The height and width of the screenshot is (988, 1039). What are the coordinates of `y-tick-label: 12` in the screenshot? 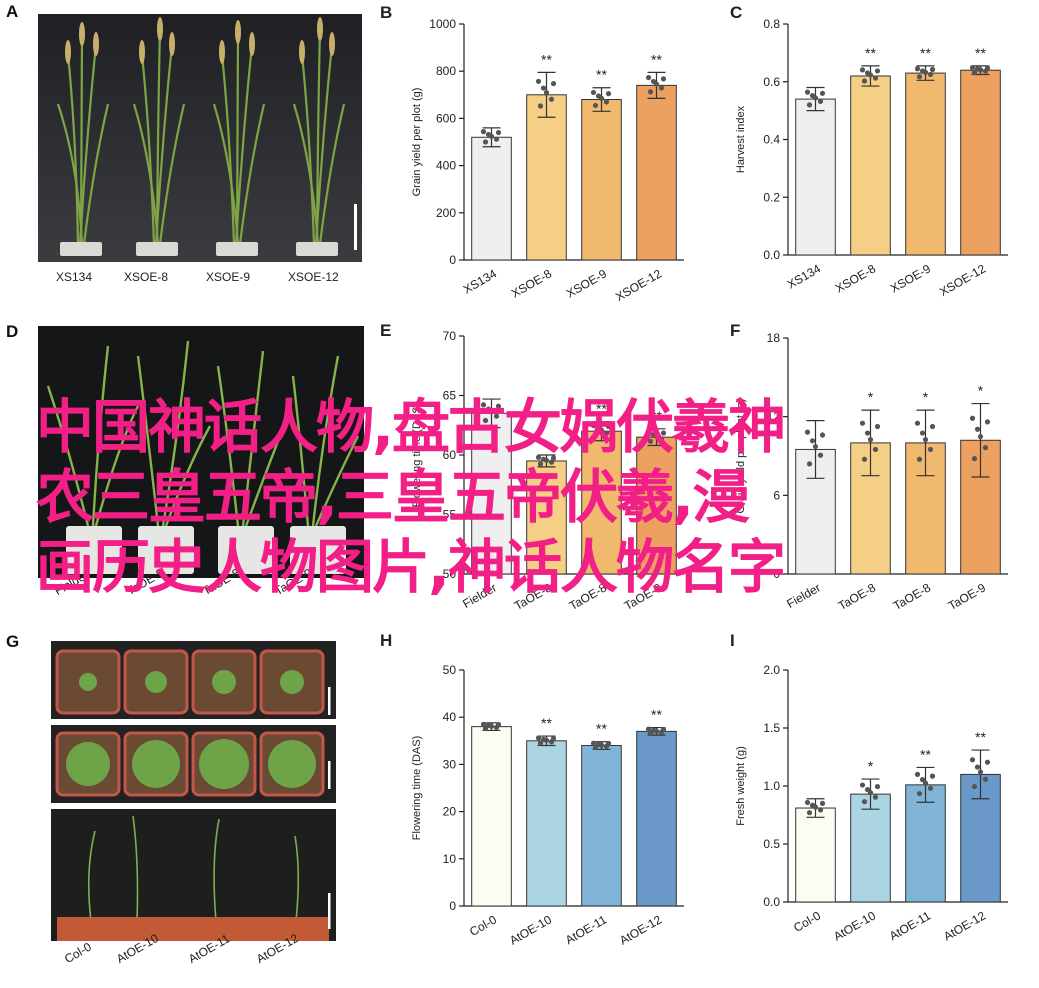 It's located at (774, 417).